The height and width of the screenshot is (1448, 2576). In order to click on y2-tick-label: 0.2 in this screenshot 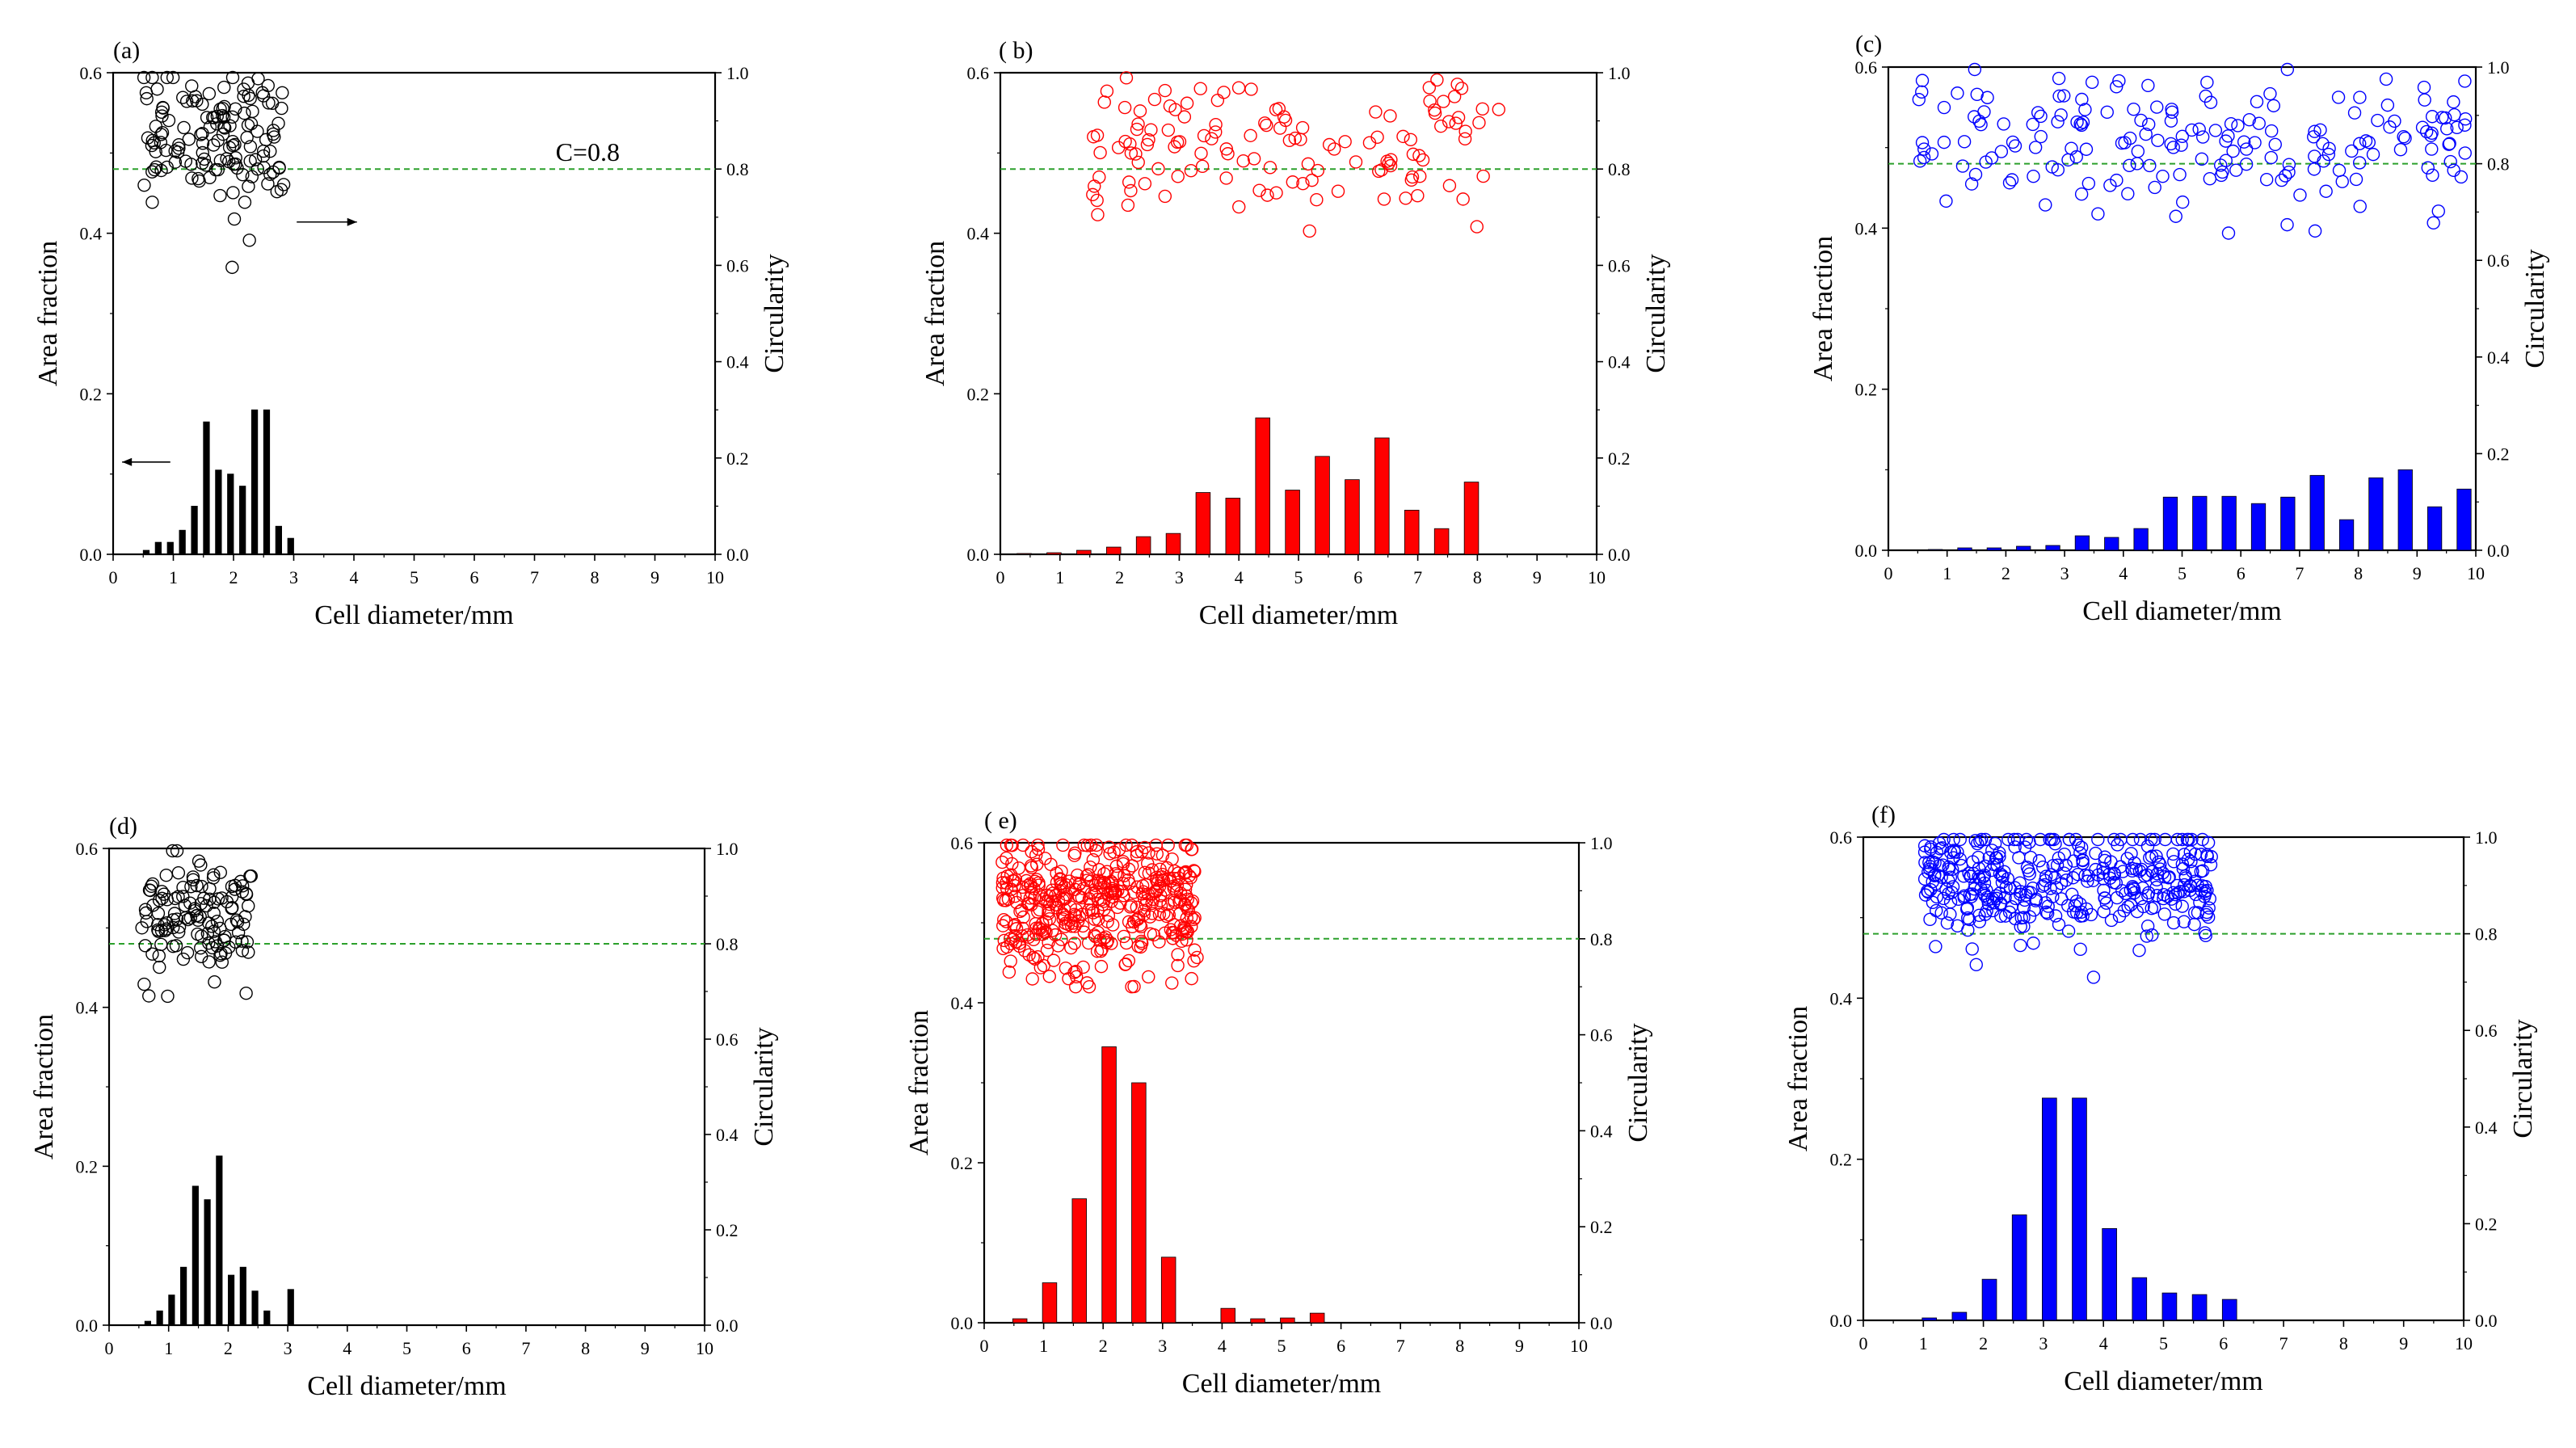, I will do `click(2486, 1224)`.